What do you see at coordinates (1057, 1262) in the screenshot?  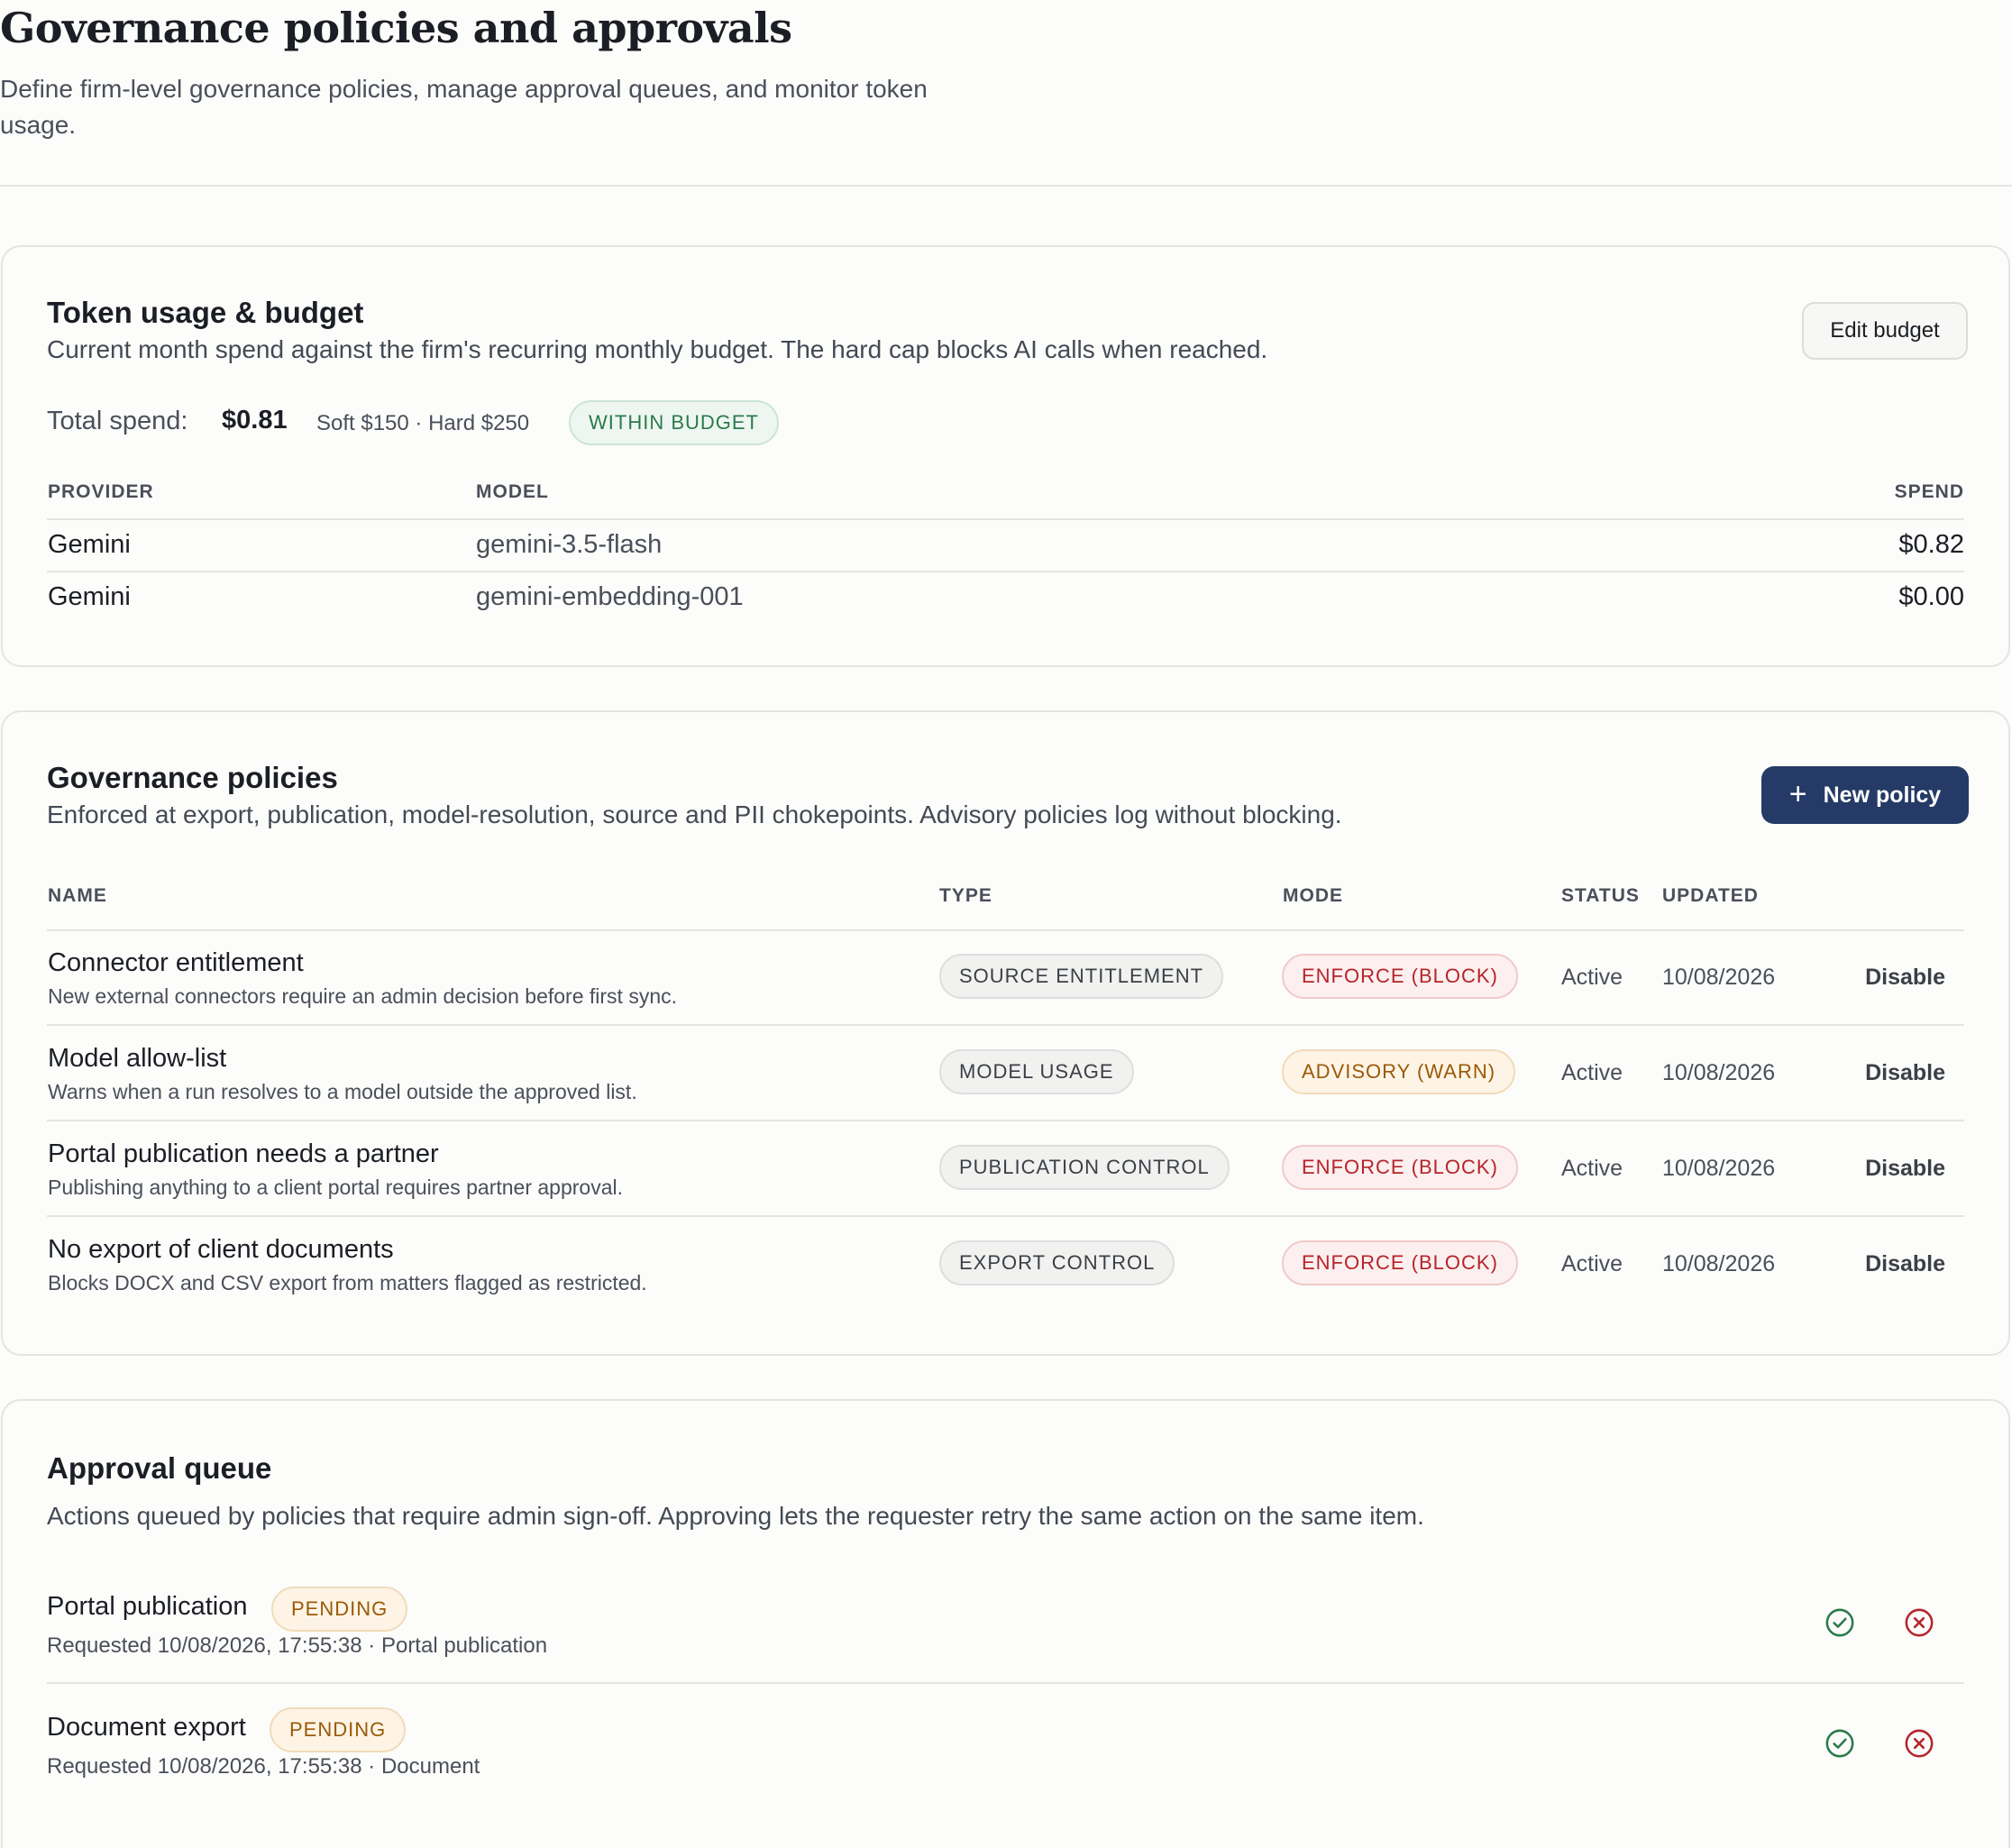 I see `policy-type-badge: EXPORT CONTROL` at bounding box center [1057, 1262].